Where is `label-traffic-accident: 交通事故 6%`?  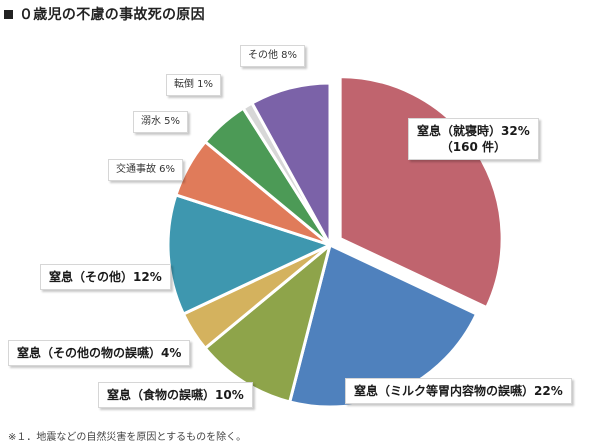 label-traffic-accident: 交通事故 6% is located at coordinates (146, 170).